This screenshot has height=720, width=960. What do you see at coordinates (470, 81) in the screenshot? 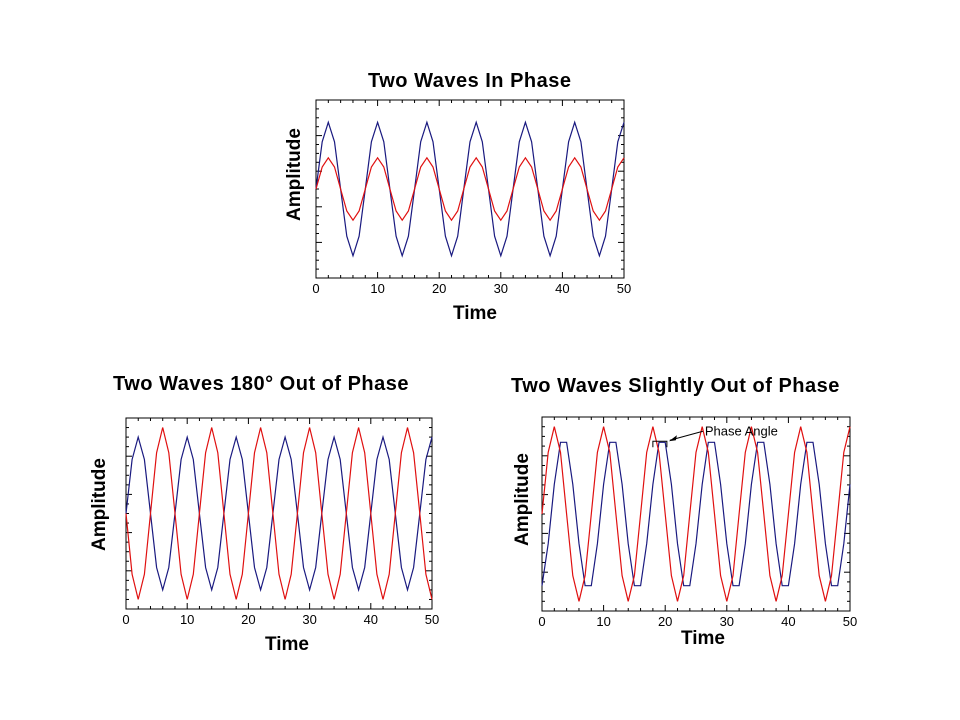
I see `chart-title: Two Waves In Phase` at bounding box center [470, 81].